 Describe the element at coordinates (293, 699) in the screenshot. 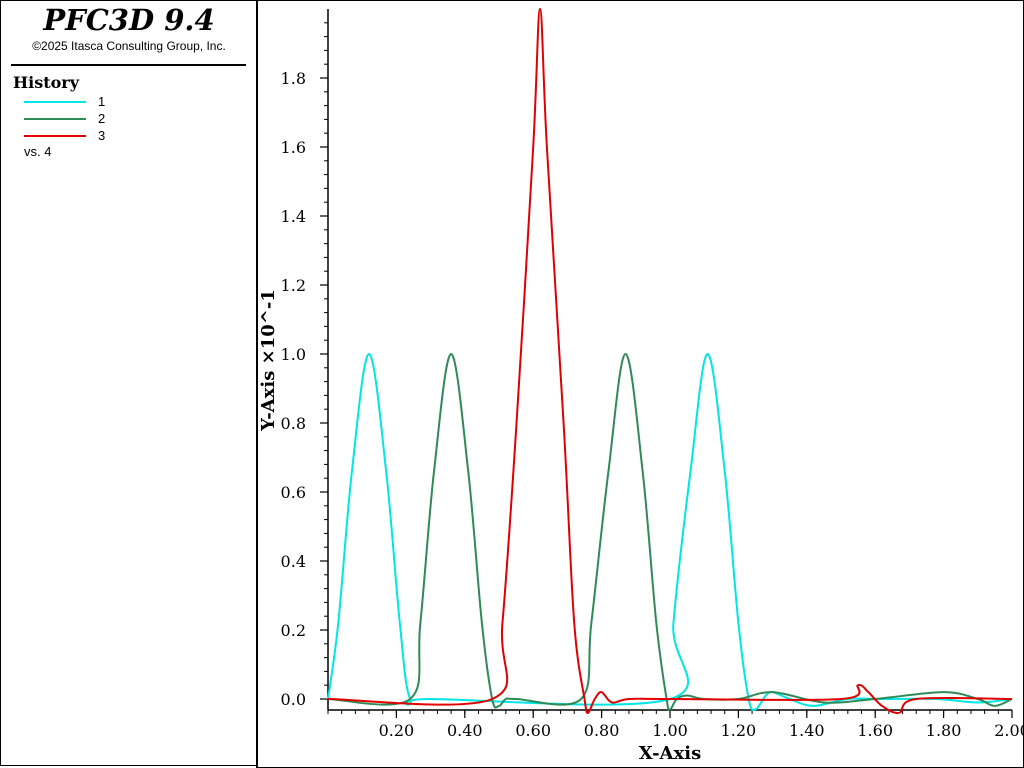

I see `y-tick-label: 0.0` at that location.